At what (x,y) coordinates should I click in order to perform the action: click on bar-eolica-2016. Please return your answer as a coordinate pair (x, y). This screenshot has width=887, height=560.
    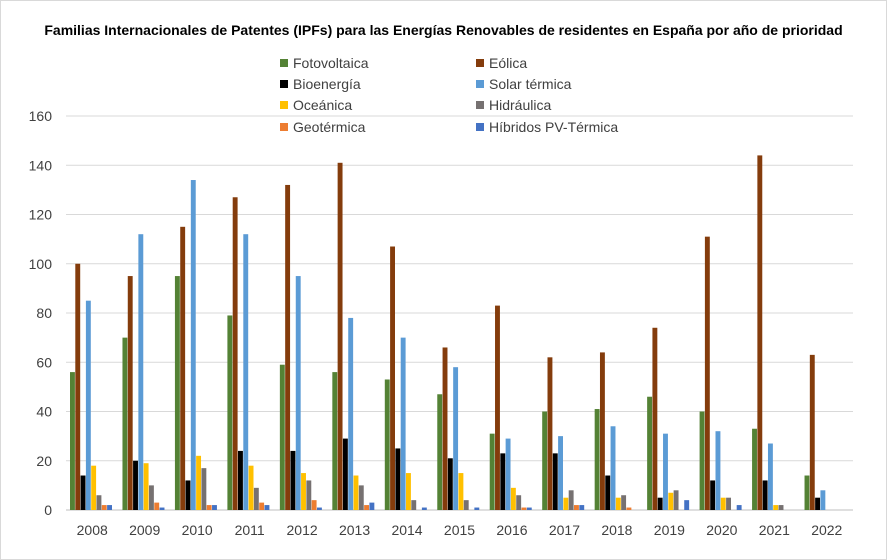
    Looking at the image, I should click on (497, 407).